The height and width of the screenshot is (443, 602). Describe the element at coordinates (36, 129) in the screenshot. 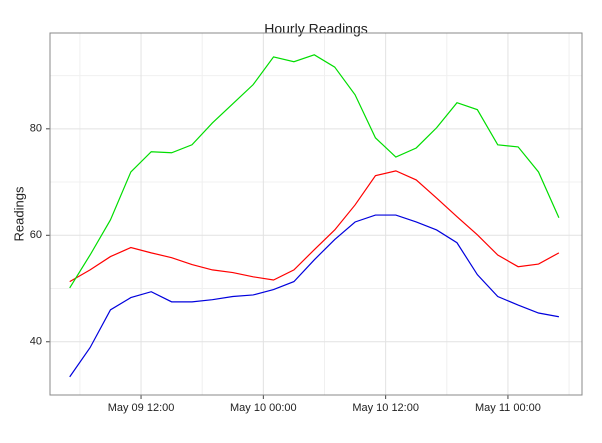

I see `y-tick-label: 80` at that location.